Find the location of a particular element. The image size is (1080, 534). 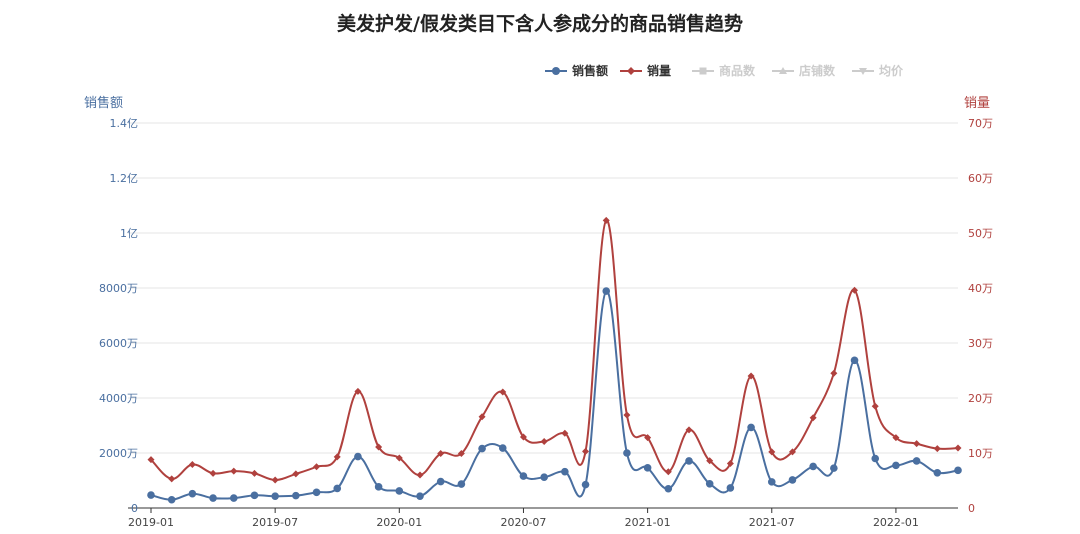

left-y-axis: 0 2000万 4000万 6000万 8000万 1亿 1.2亿 1.4亿 is located at coordinates (118, 316).